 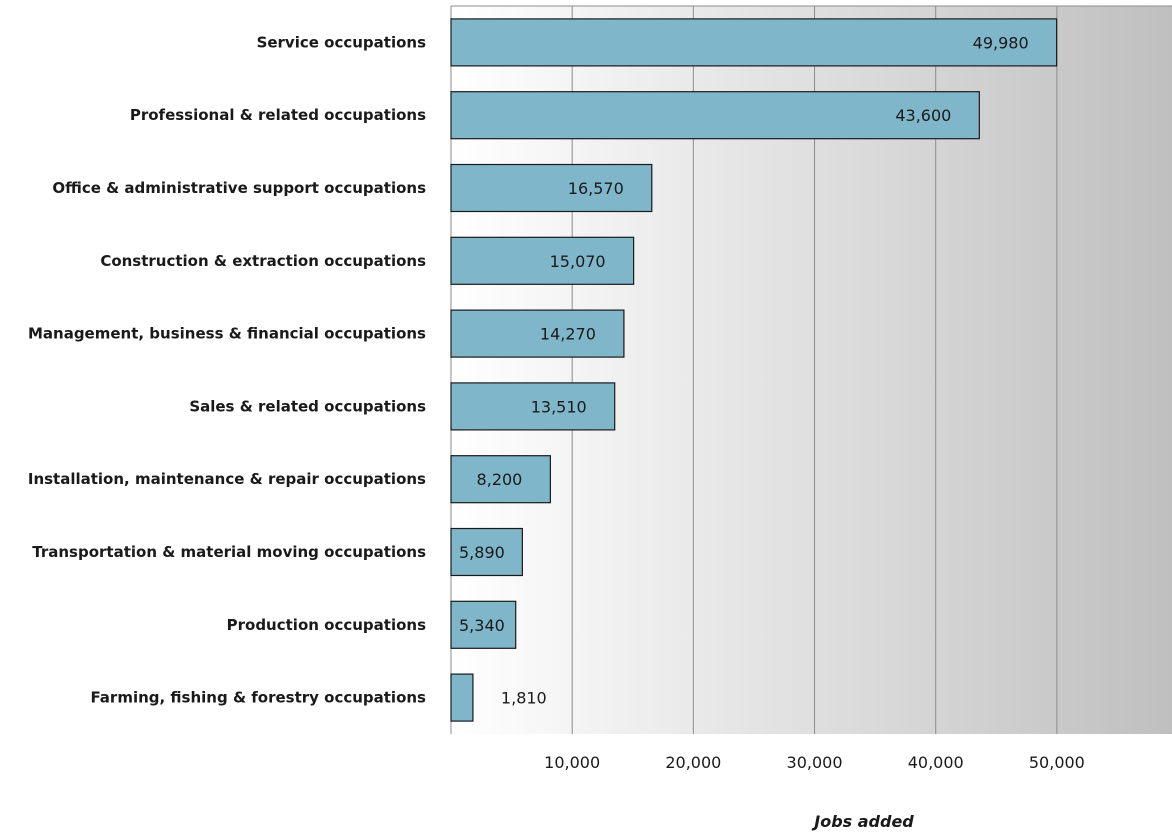 I want to click on category-label: Sales & related occupations, so click(x=307, y=406).